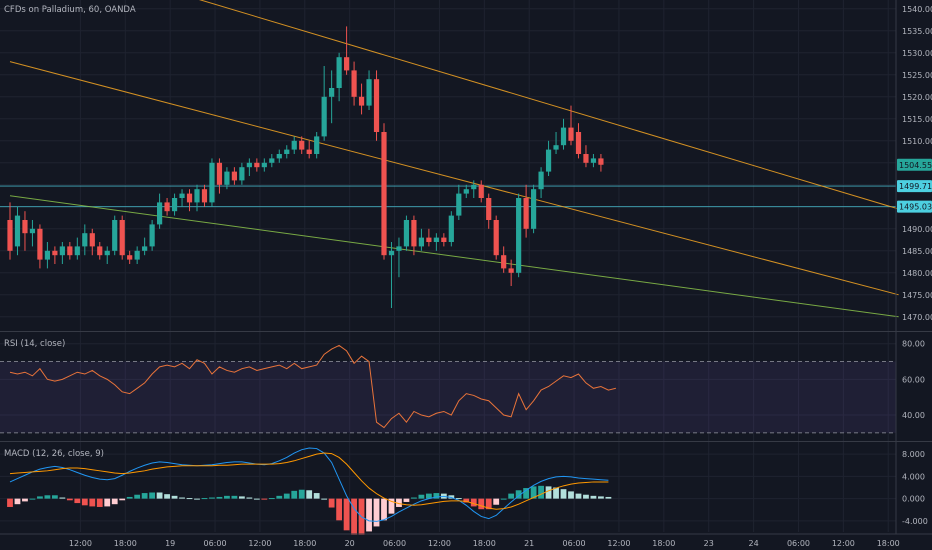 The height and width of the screenshot is (550, 932). What do you see at coordinates (170, 543) in the screenshot?
I see `time-tick-label: 19` at bounding box center [170, 543].